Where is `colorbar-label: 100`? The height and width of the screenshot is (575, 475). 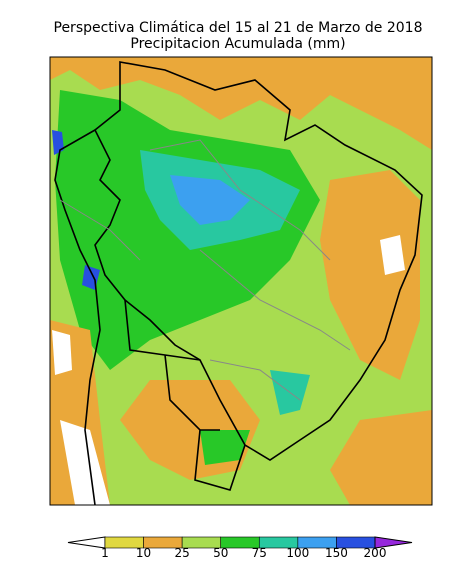 colorbar-label: 100 is located at coordinates (297, 553).